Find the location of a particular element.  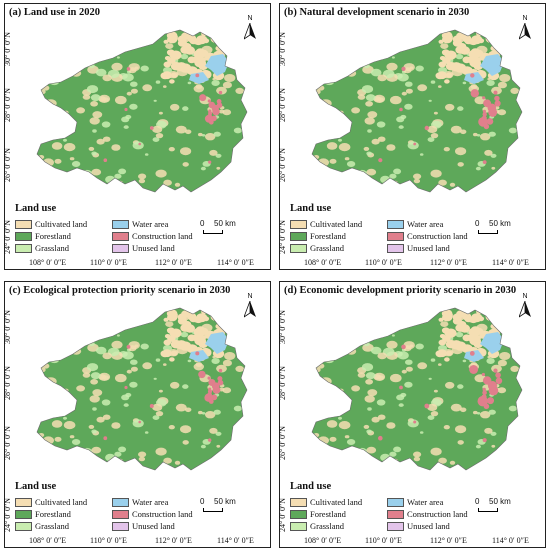

legend-title: Land use is located at coordinates (36, 486).